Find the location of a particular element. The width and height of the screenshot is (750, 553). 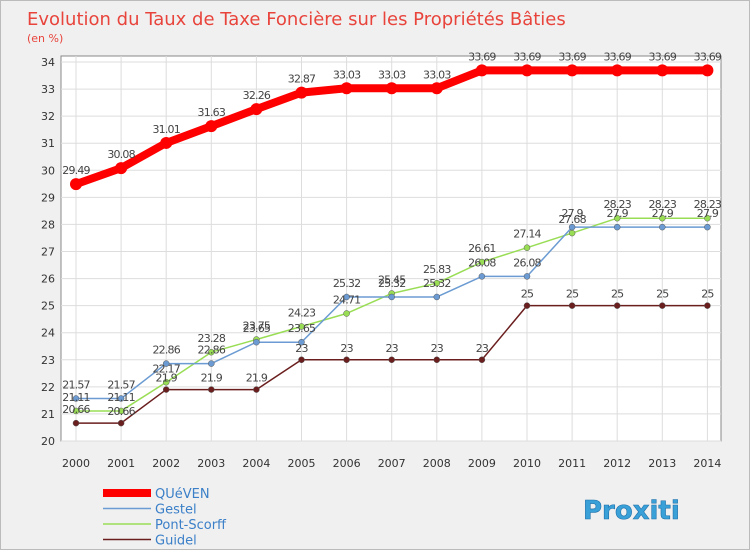

data-label: 32.87 is located at coordinates (302, 79).